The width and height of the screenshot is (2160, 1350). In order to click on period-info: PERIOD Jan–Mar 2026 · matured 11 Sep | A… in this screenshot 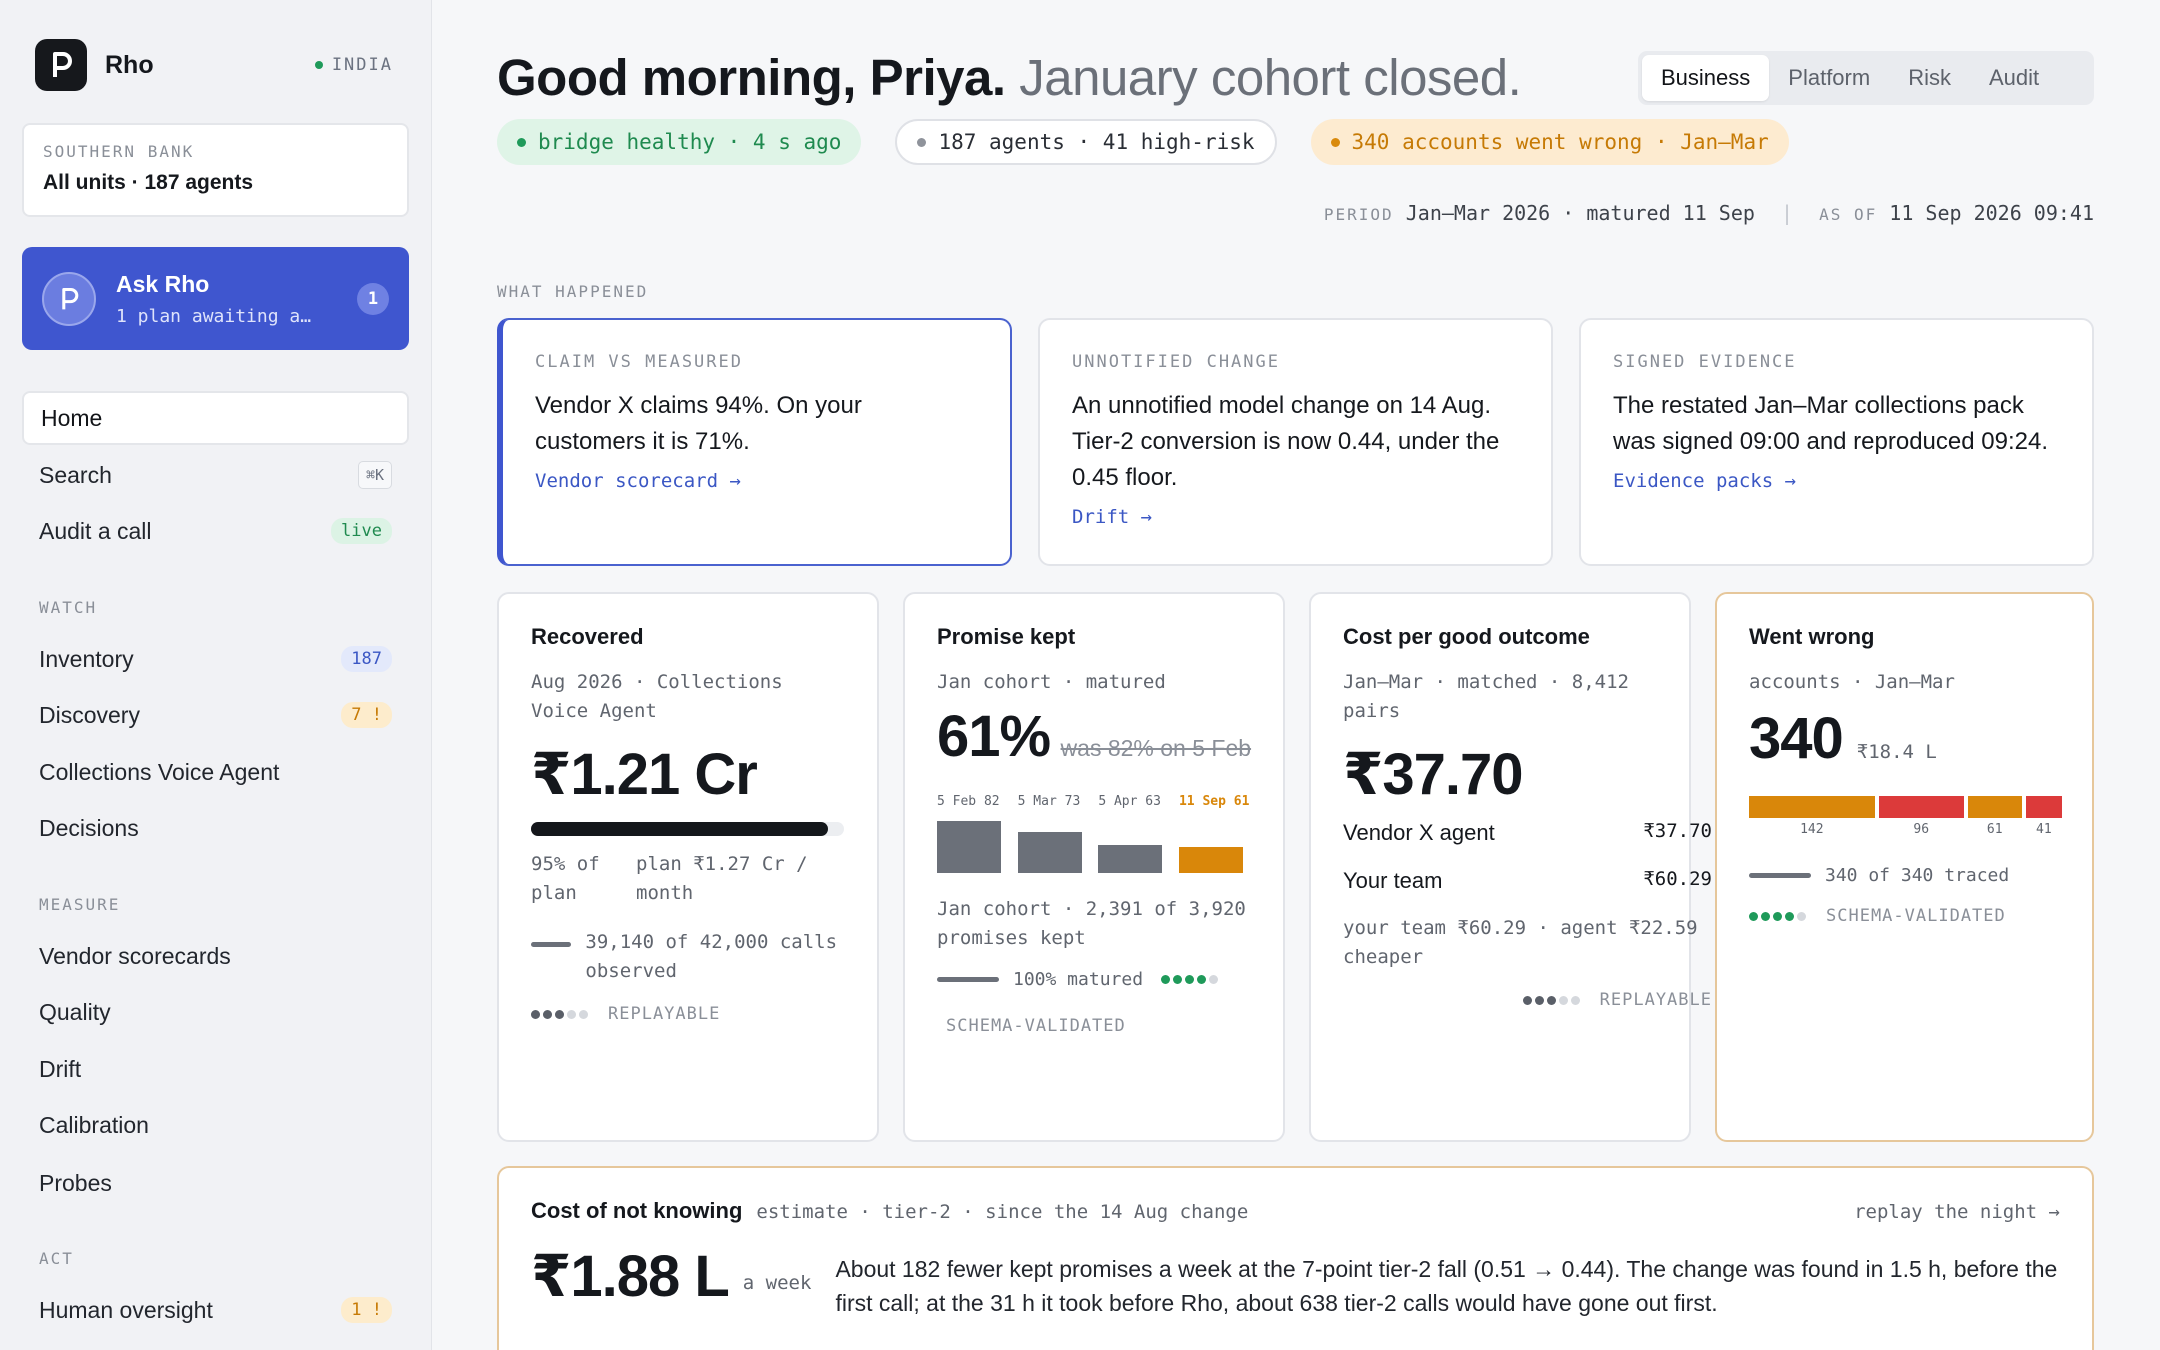, I will do `click(1709, 213)`.